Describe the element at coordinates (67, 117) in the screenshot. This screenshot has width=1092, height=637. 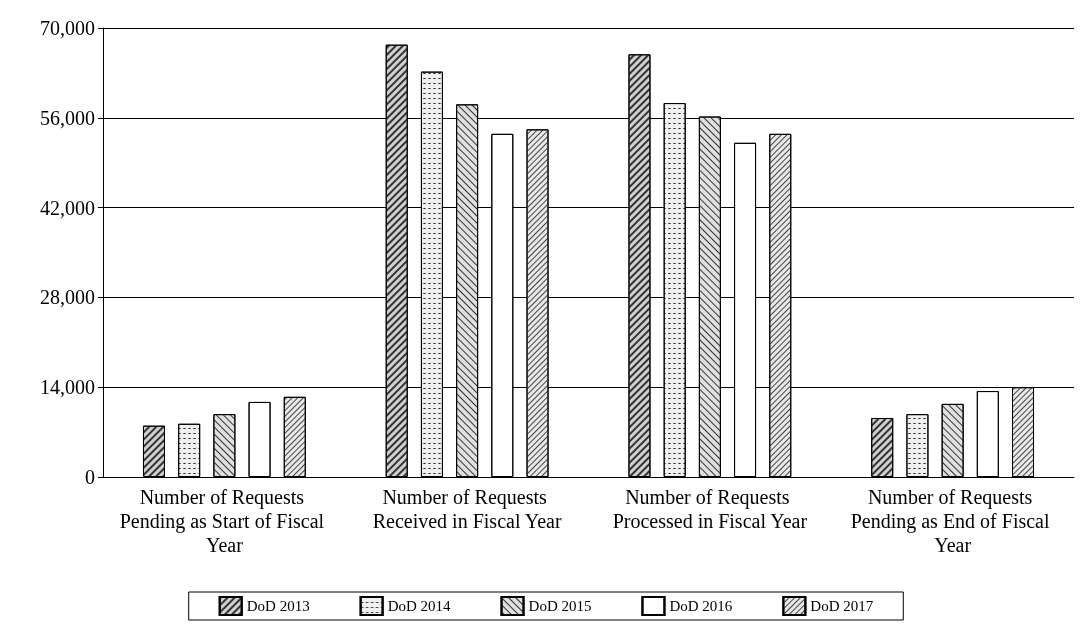
I see `y-tick-label: 56,000` at that location.